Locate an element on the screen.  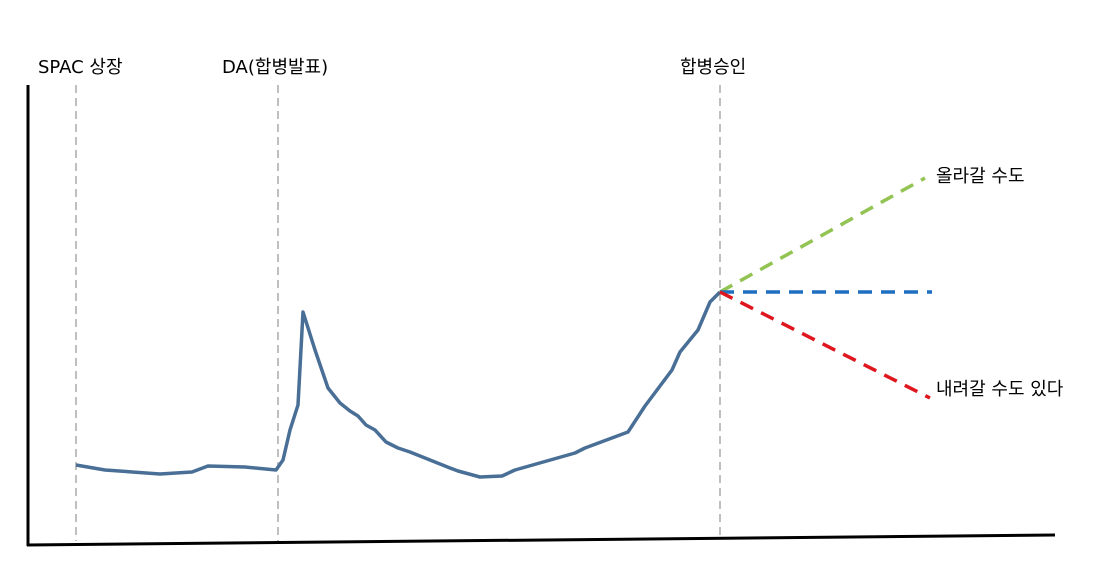
event-label: 합병승인 is located at coordinates (713, 67).